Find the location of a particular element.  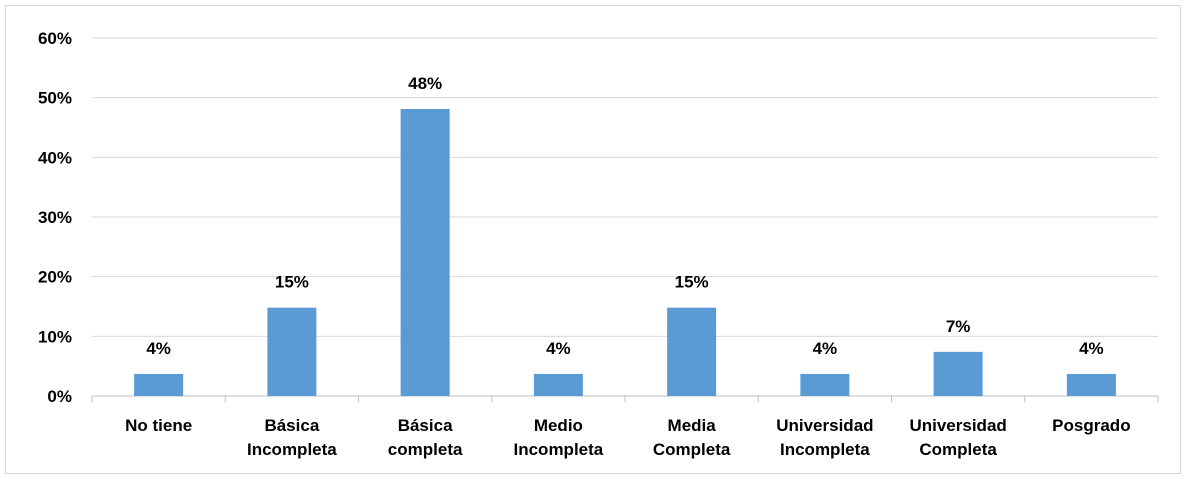

x-category-label: No tiene is located at coordinates (158, 425).